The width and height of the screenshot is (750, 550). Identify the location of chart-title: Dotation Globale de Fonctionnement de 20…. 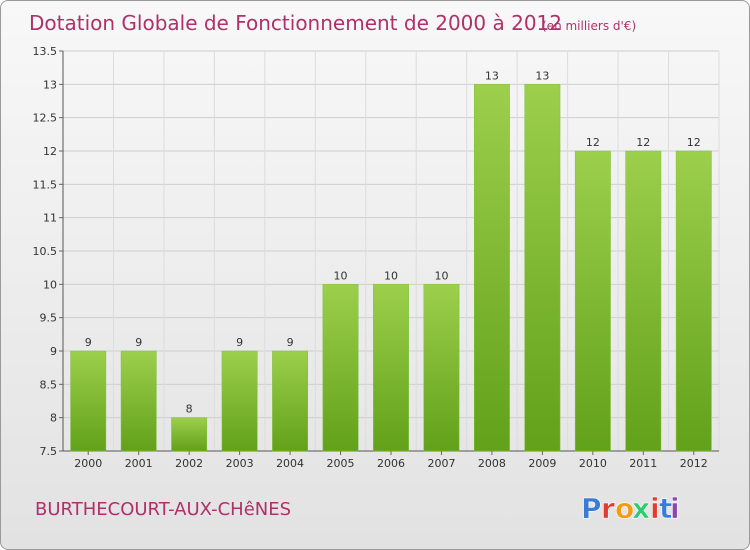
(295, 23).